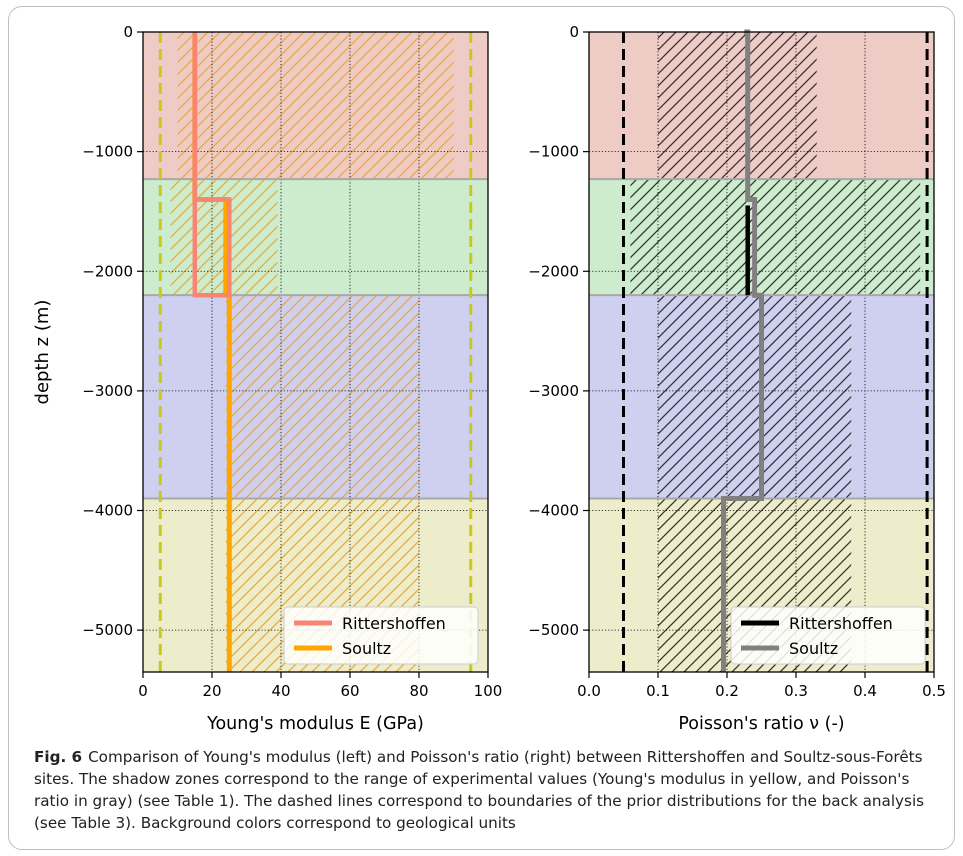 The width and height of the screenshot is (963, 856). What do you see at coordinates (143, 691) in the screenshot?
I see `x-tick-label: 0` at bounding box center [143, 691].